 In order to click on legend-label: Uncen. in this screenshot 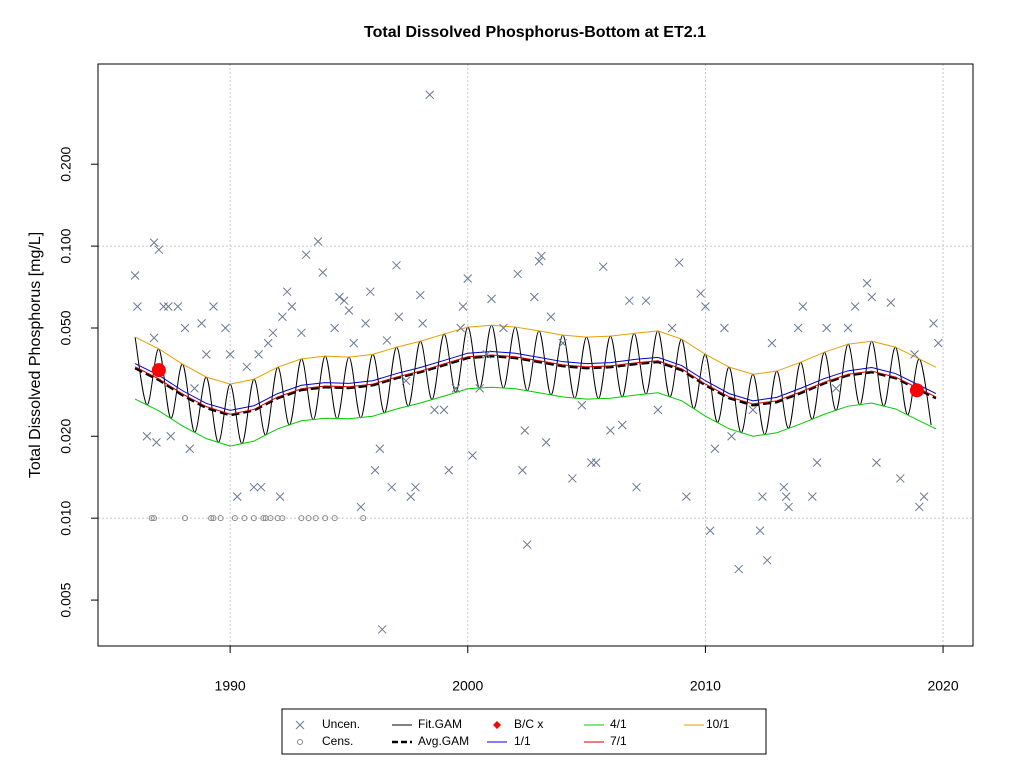, I will do `click(341, 724)`.